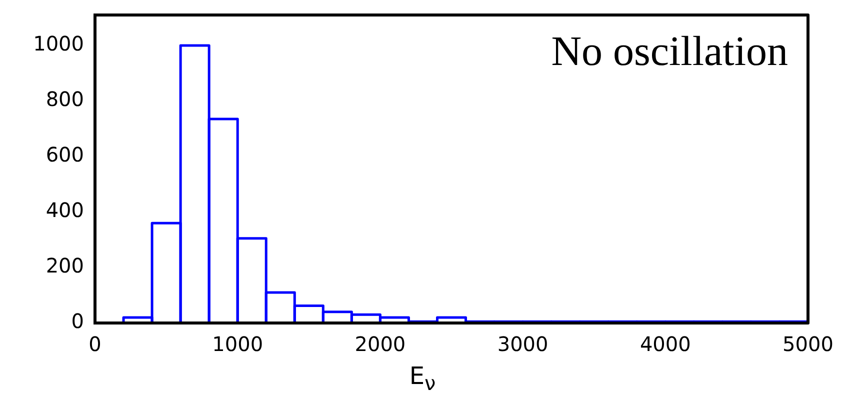 Image resolution: width=845 pixels, height=401 pixels. Describe the element at coordinates (65, 210) in the screenshot. I see `y-tick-label: 400` at that location.